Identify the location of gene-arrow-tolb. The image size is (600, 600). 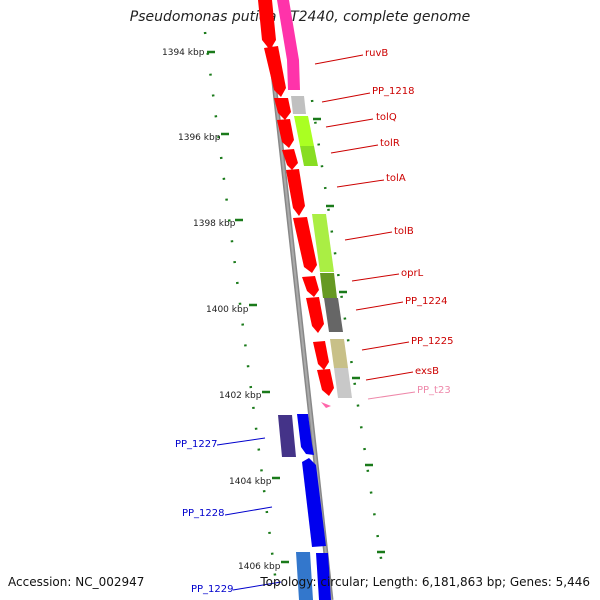
(305, 245).